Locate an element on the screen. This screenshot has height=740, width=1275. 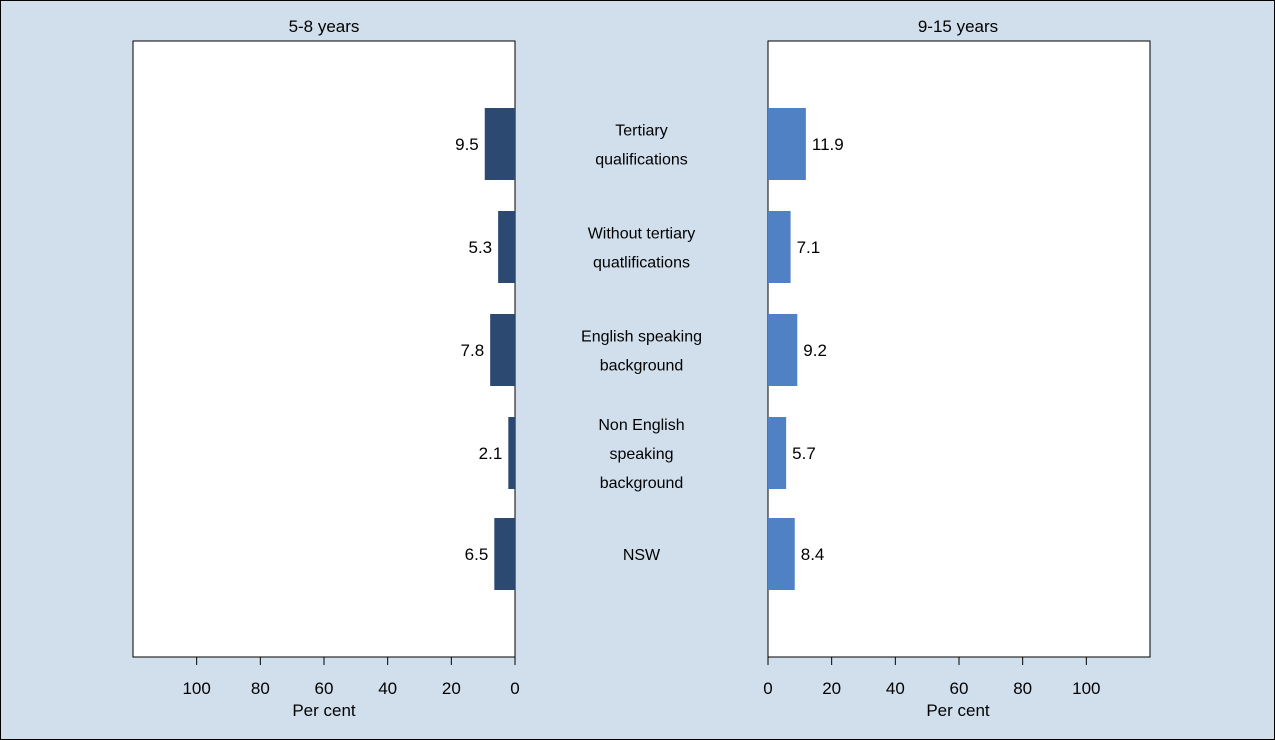
right-value-label: 9.2 is located at coordinates (815, 350).